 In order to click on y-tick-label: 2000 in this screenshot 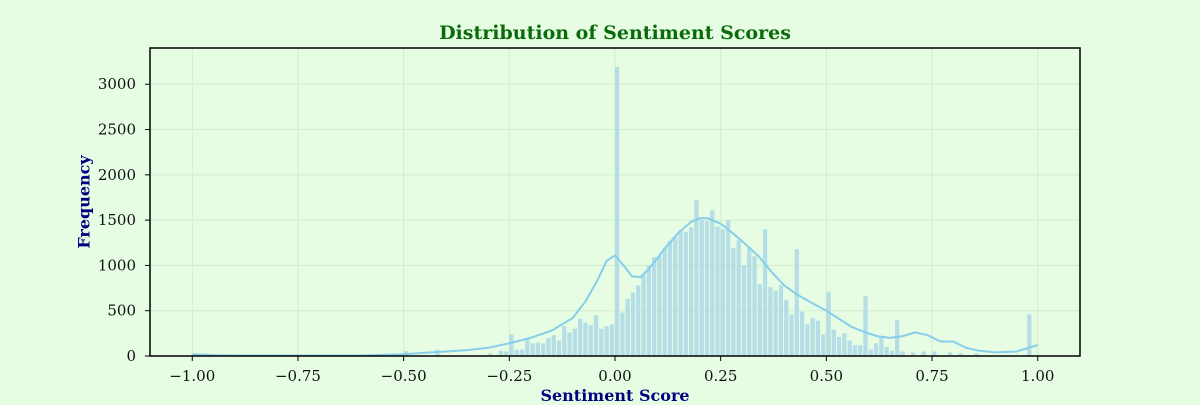, I will do `click(117, 175)`.